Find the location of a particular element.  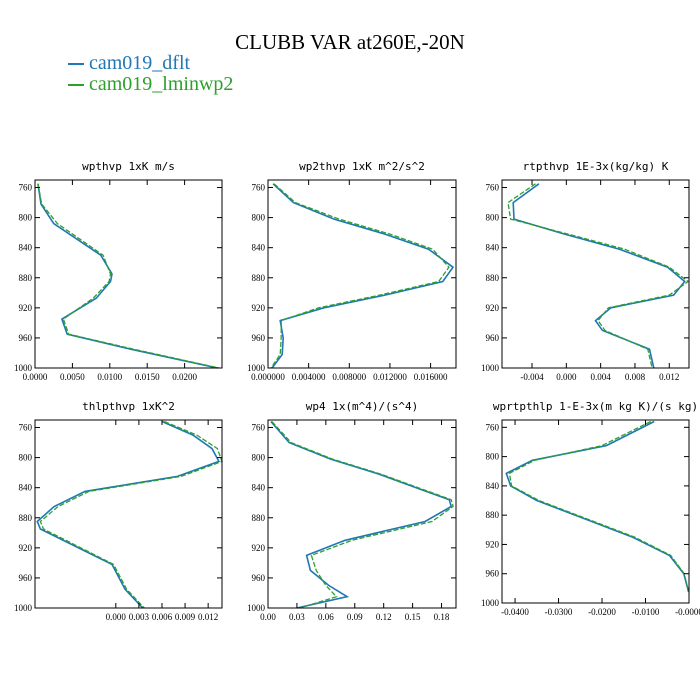

panel-title: wprtpthlp 1-E-3x(m kg K)/(s kg) is located at coordinates (595, 406).